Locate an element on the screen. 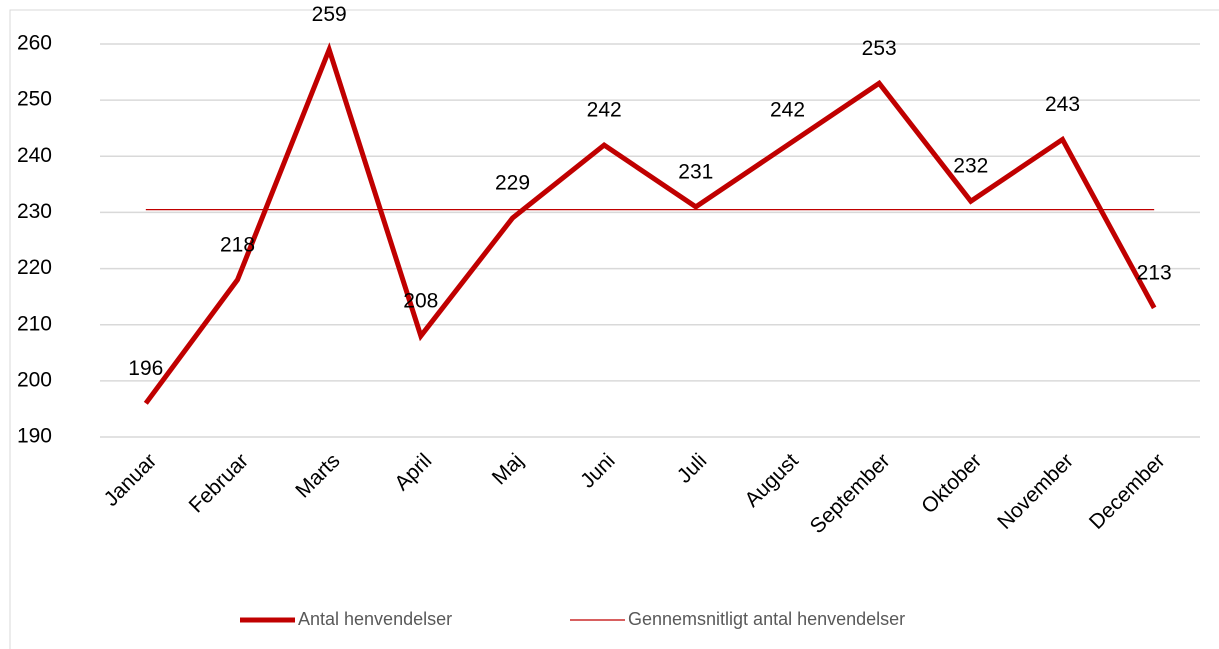 The height and width of the screenshot is (649, 1219). x-tick-label: Marts is located at coordinates (317, 475).